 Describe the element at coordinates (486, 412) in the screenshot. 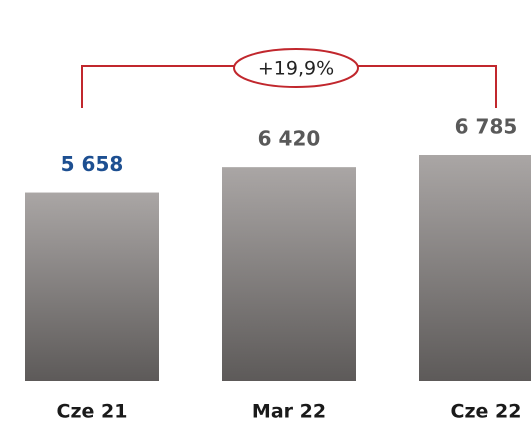

I see `x-tick-label: Cze 22` at that location.